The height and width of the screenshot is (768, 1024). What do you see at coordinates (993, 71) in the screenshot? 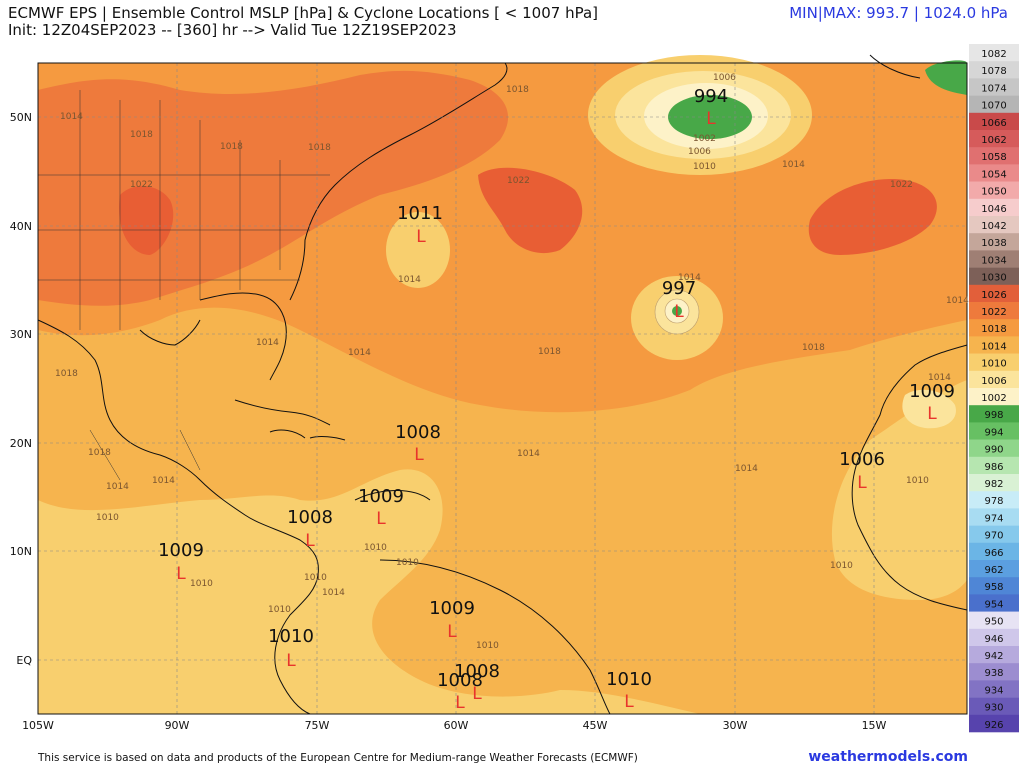
I see `colorbar-level: 1078` at bounding box center [993, 71].